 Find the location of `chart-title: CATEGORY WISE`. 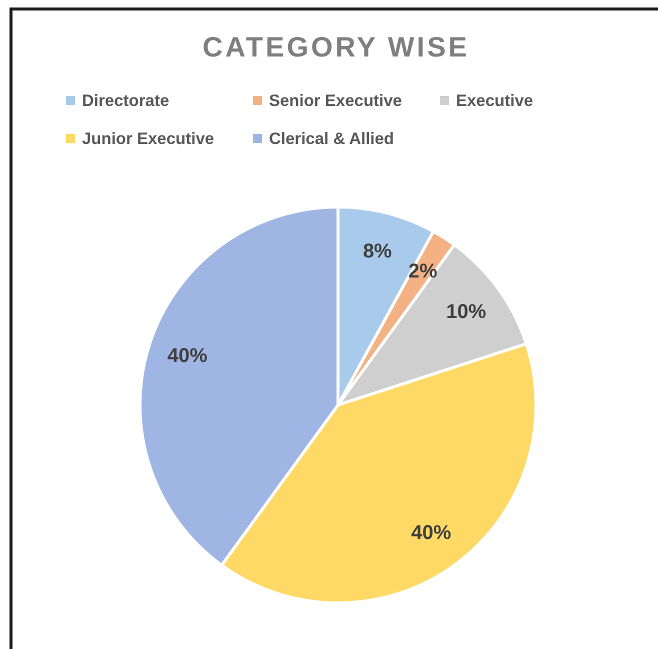

chart-title: CATEGORY WISE is located at coordinates (336, 47).